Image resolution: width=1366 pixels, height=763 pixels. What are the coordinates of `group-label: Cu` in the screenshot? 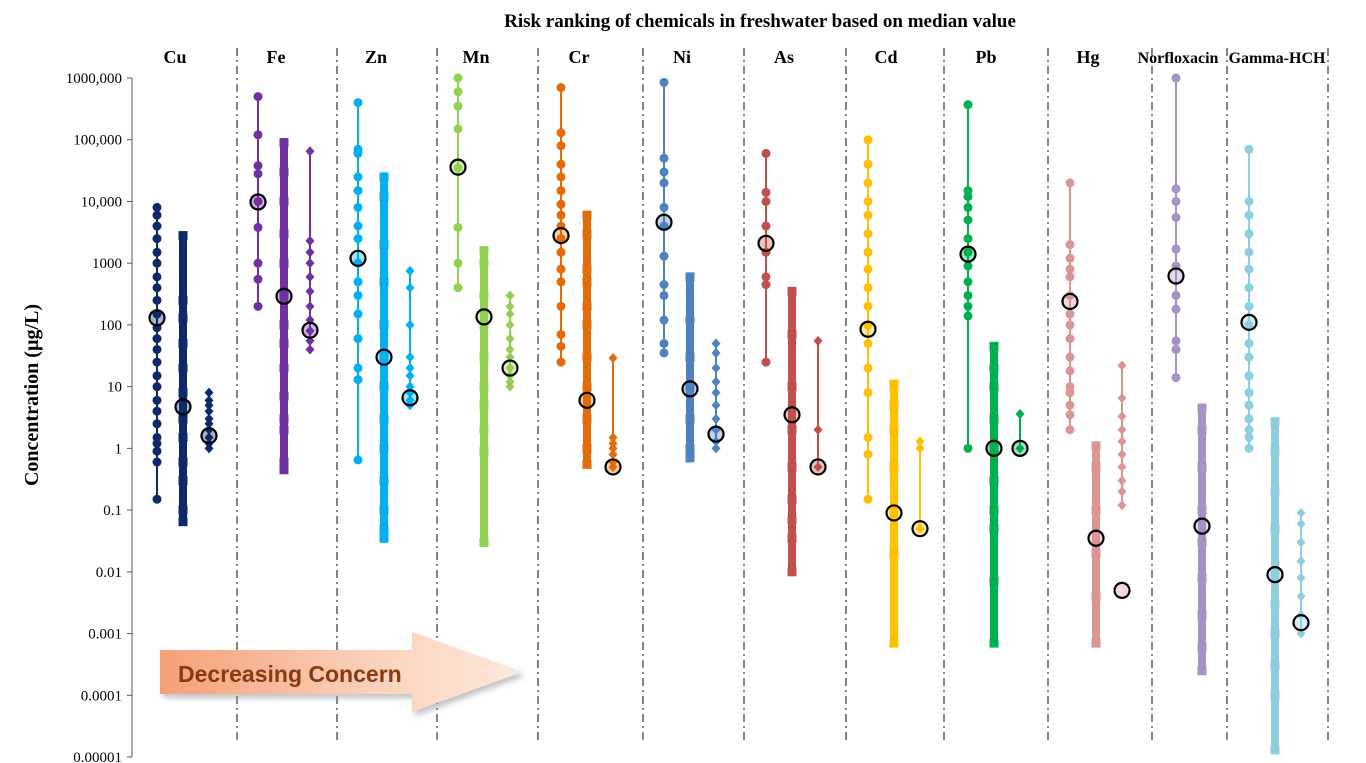 It's located at (174, 57).